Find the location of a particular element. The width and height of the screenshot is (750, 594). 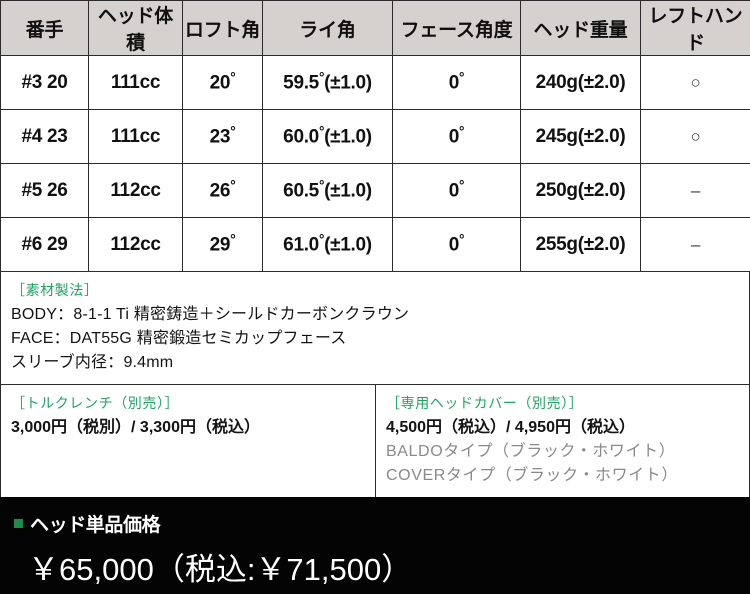

head-cover-price: 4,500円（税込）/ 4,950円（税込） is located at coordinates (510, 427).